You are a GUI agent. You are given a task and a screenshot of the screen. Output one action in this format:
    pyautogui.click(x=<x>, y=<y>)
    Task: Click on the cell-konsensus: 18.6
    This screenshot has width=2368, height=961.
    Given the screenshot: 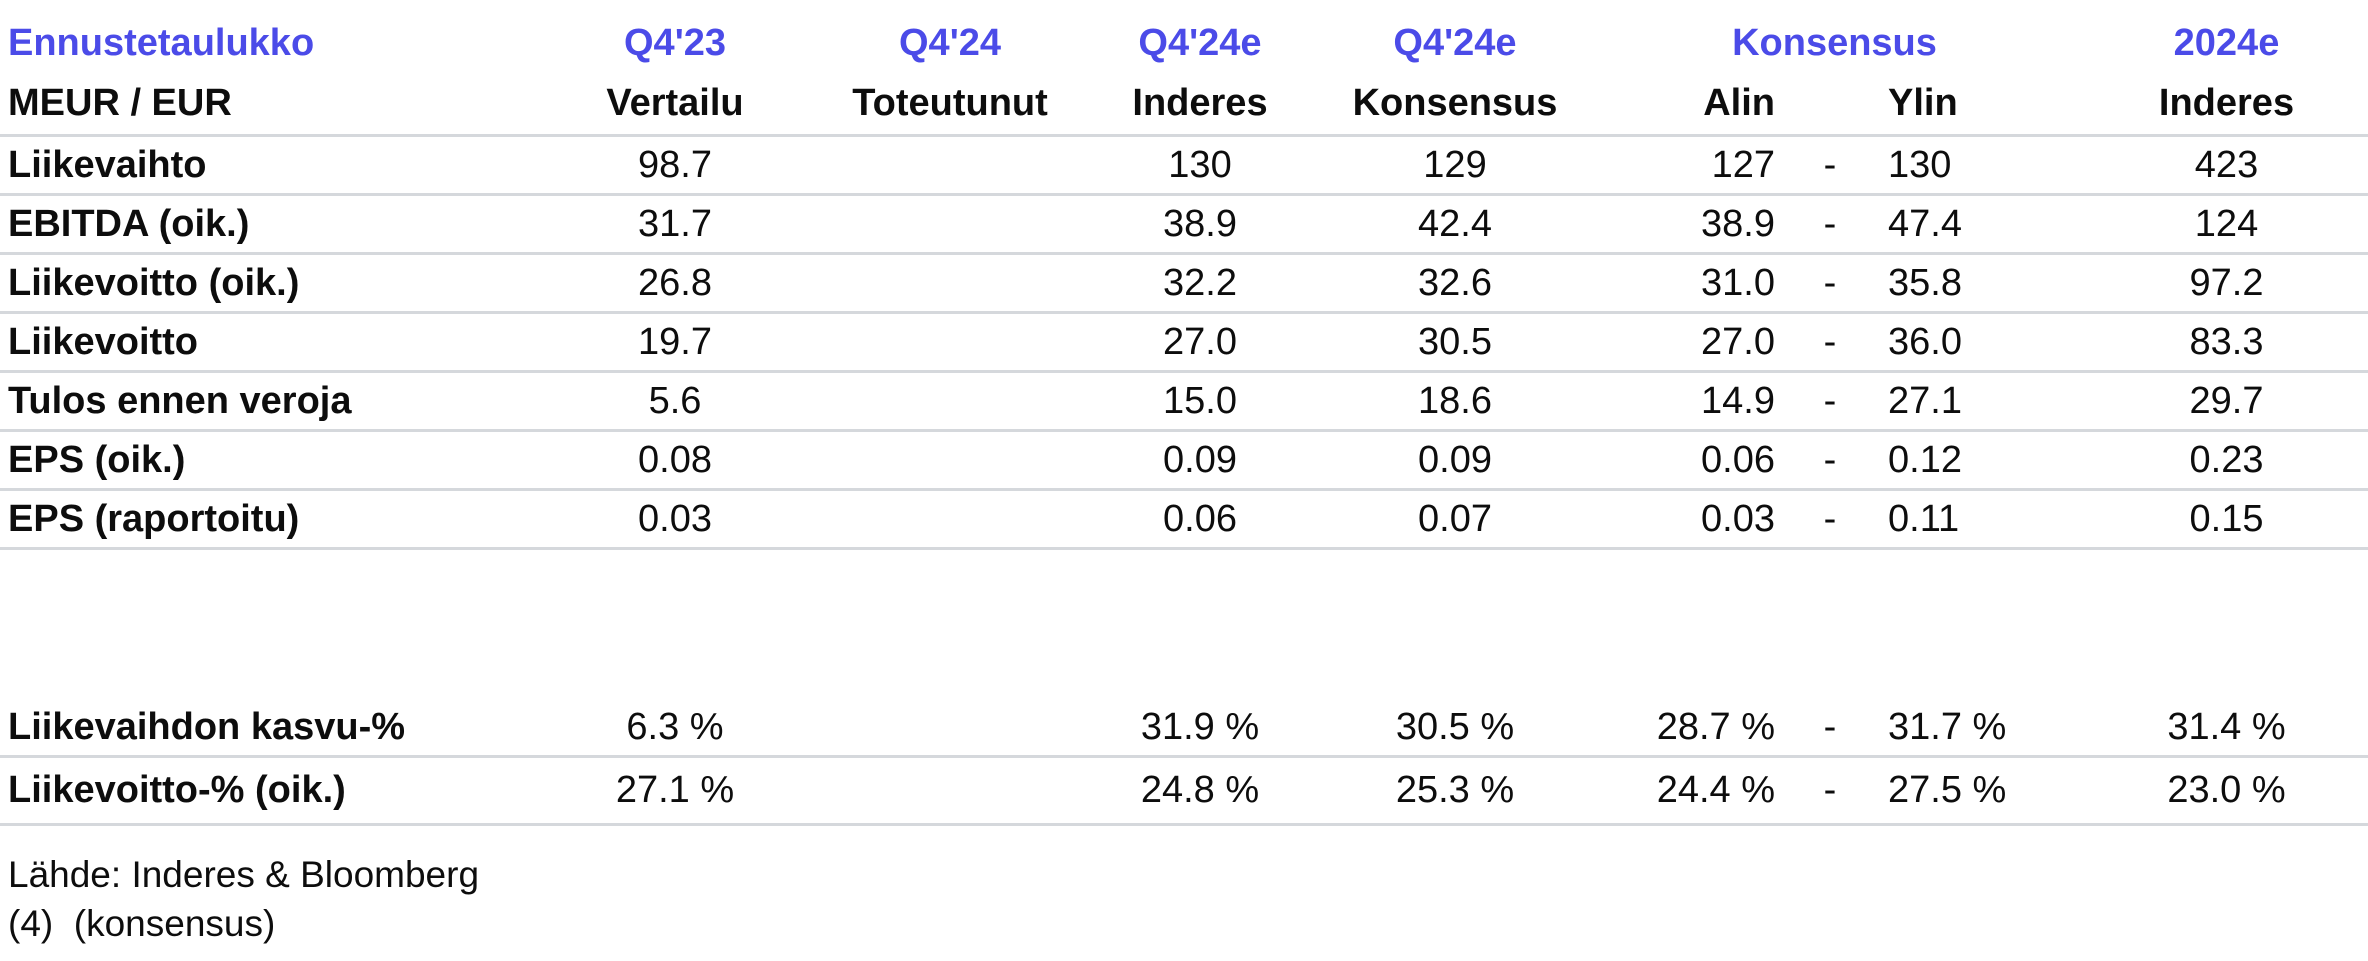 What is the action you would take?
    pyautogui.click(x=1455, y=400)
    